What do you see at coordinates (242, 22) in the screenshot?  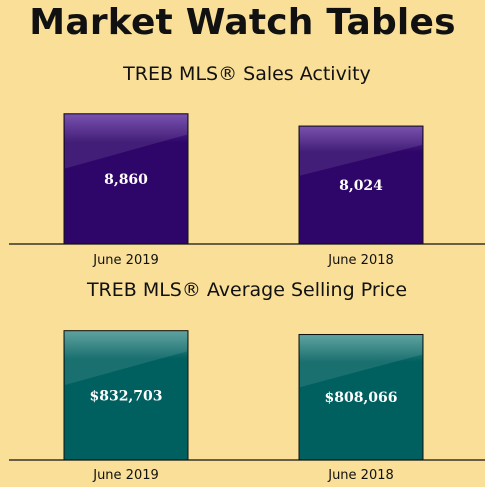 I see `page-title: Market Watch Tables` at bounding box center [242, 22].